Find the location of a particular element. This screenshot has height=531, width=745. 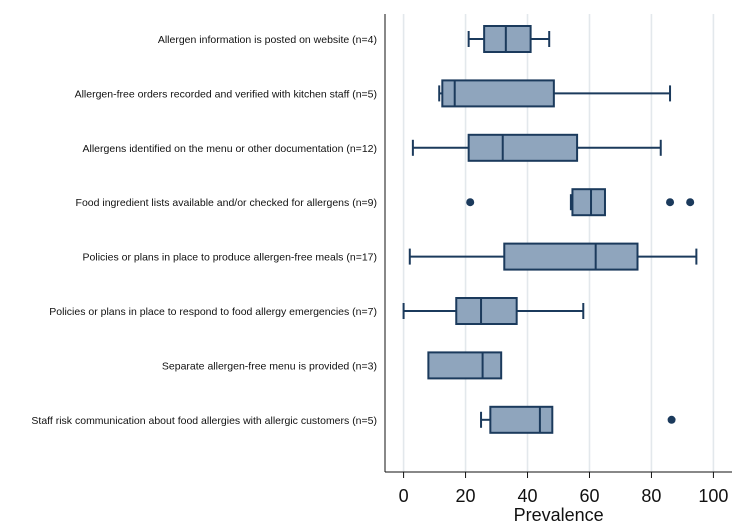

x-tick-label: 80 is located at coordinates (651, 496).